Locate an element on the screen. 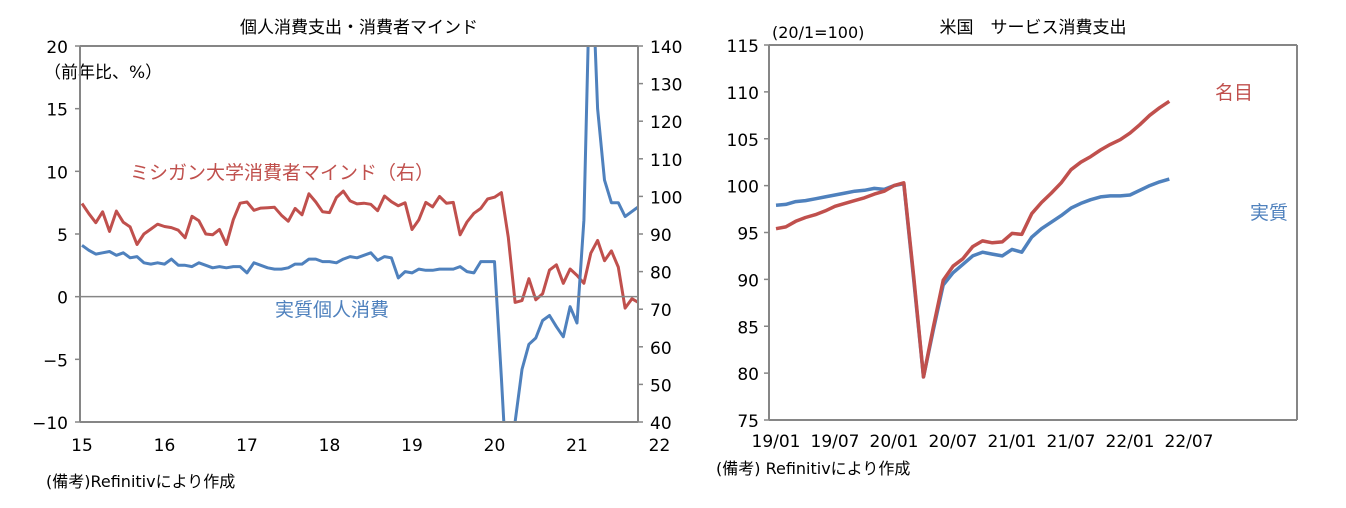  x-tick-label: 20 is located at coordinates (495, 446).